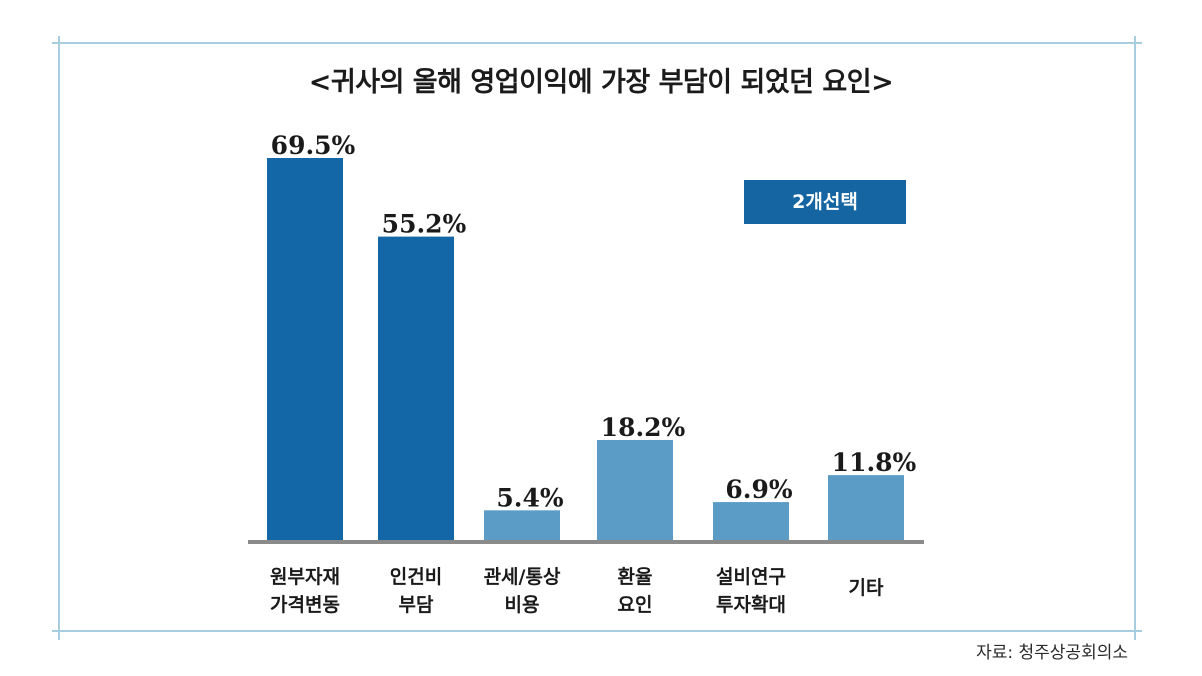 This screenshot has height=676, width=1202. Describe the element at coordinates (597, 631) in the screenshot. I see `frame-bottom-line` at that location.